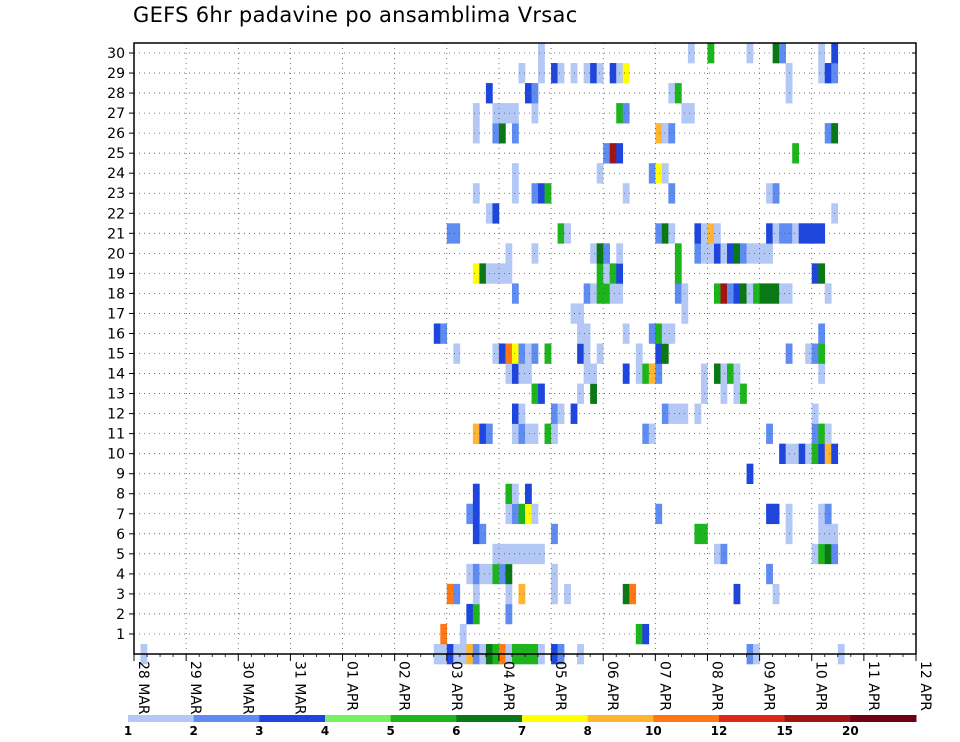  What do you see at coordinates (120, 495) in the screenshot?
I see `y-tick-label: 8` at bounding box center [120, 495].